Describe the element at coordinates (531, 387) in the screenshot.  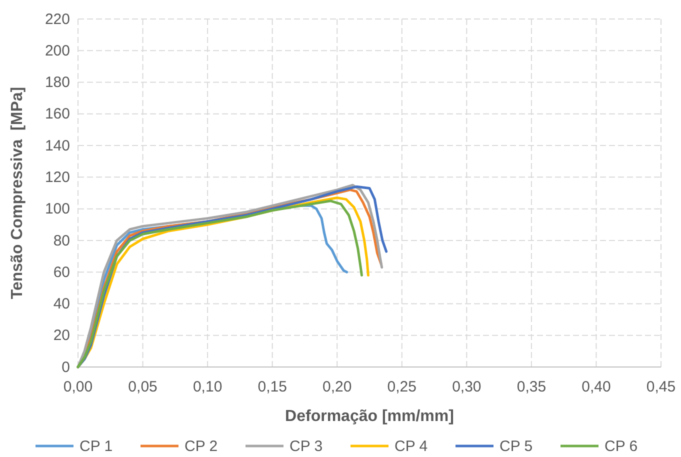
I see `x-tick-label: 0,35` at that location.